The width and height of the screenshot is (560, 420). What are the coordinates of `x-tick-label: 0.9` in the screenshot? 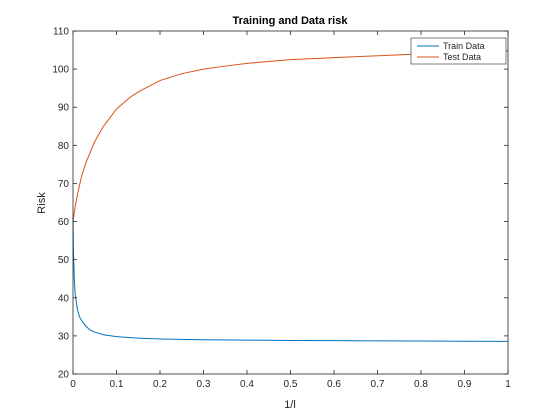 It's located at (465, 384).